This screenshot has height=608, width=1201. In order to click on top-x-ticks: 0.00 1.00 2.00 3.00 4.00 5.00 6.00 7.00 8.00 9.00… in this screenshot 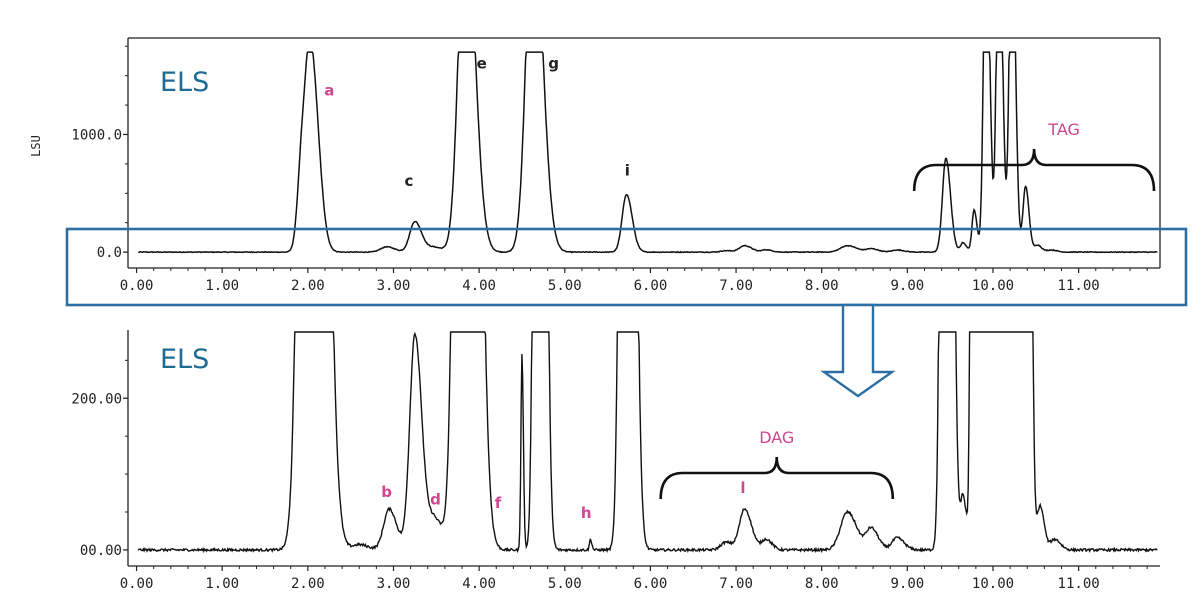, I will do `click(634, 281)`.